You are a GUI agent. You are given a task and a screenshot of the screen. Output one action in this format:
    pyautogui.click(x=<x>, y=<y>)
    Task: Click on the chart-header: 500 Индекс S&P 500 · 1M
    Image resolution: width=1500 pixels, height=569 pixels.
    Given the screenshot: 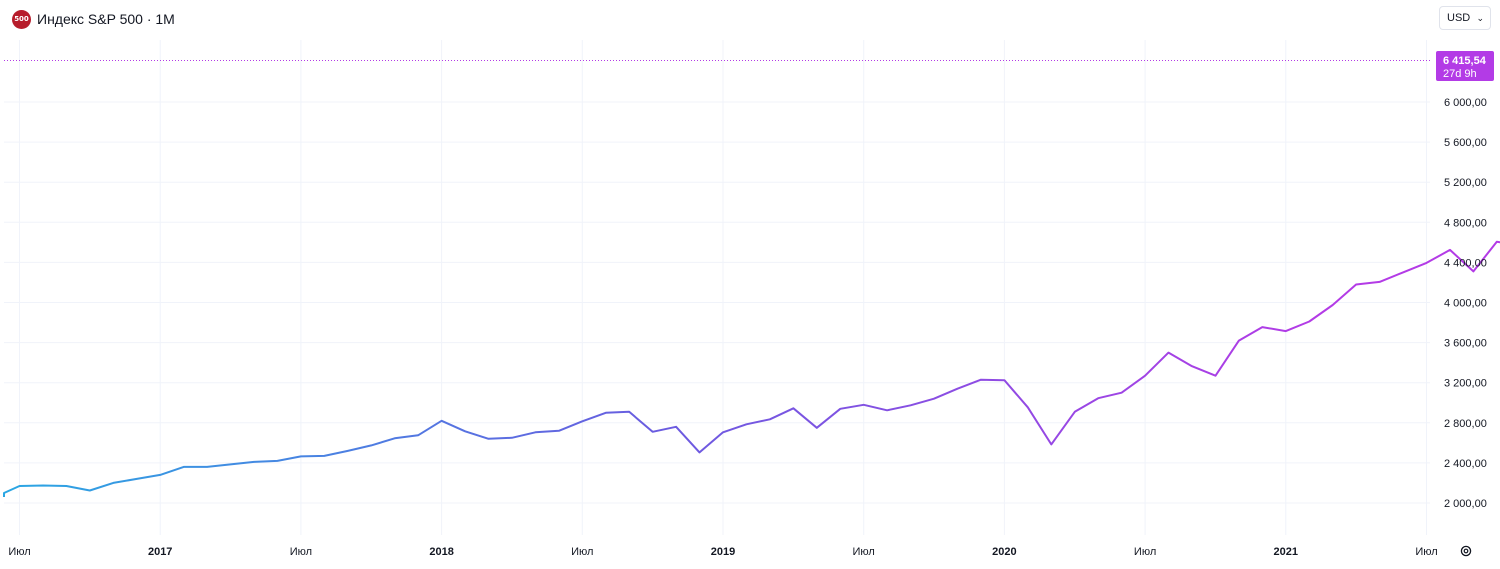 What is the action you would take?
    pyautogui.click(x=93, y=19)
    